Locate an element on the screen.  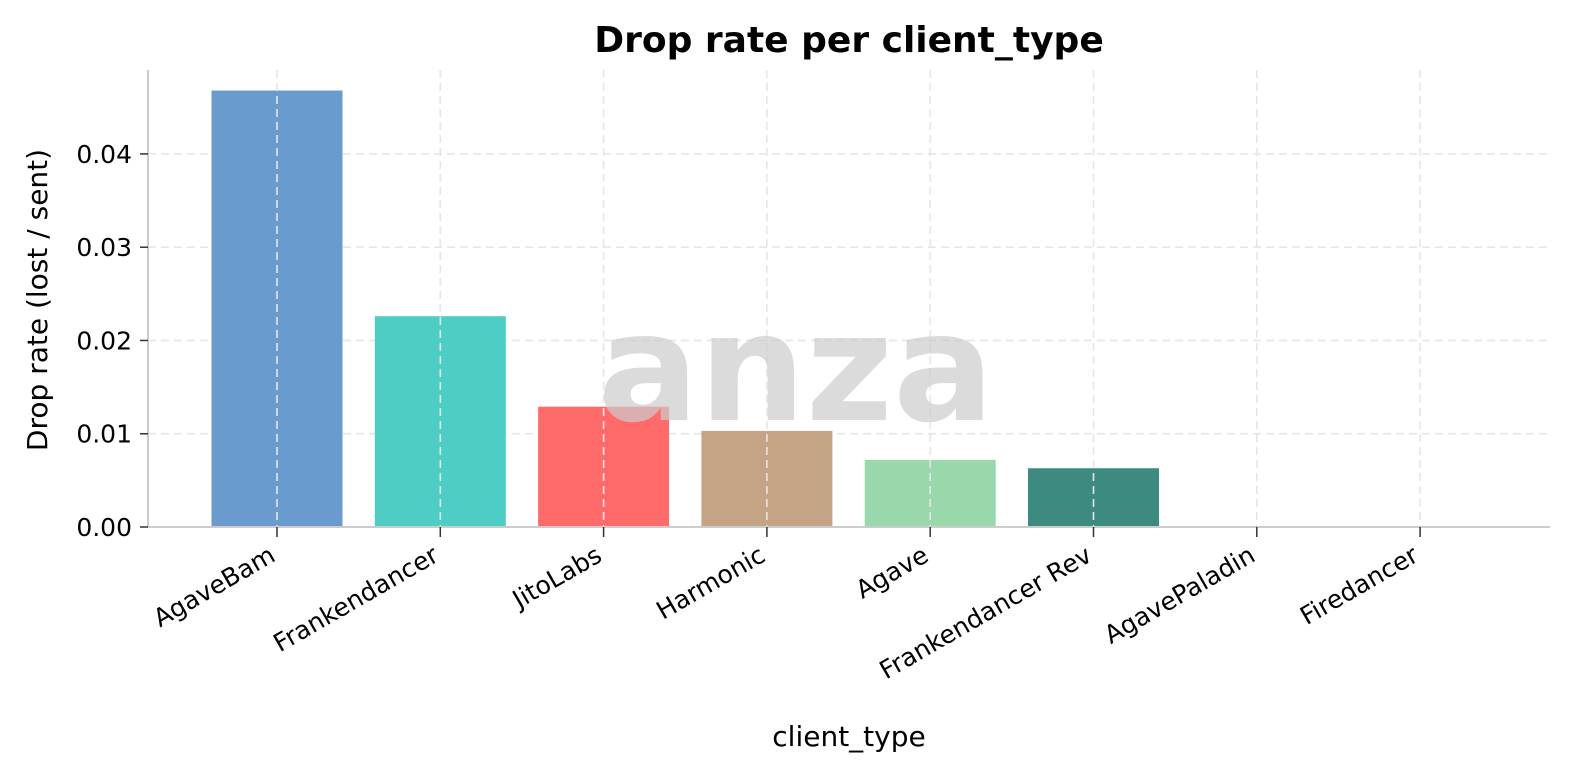
y-tick-label: 0.04 is located at coordinates (104, 154).